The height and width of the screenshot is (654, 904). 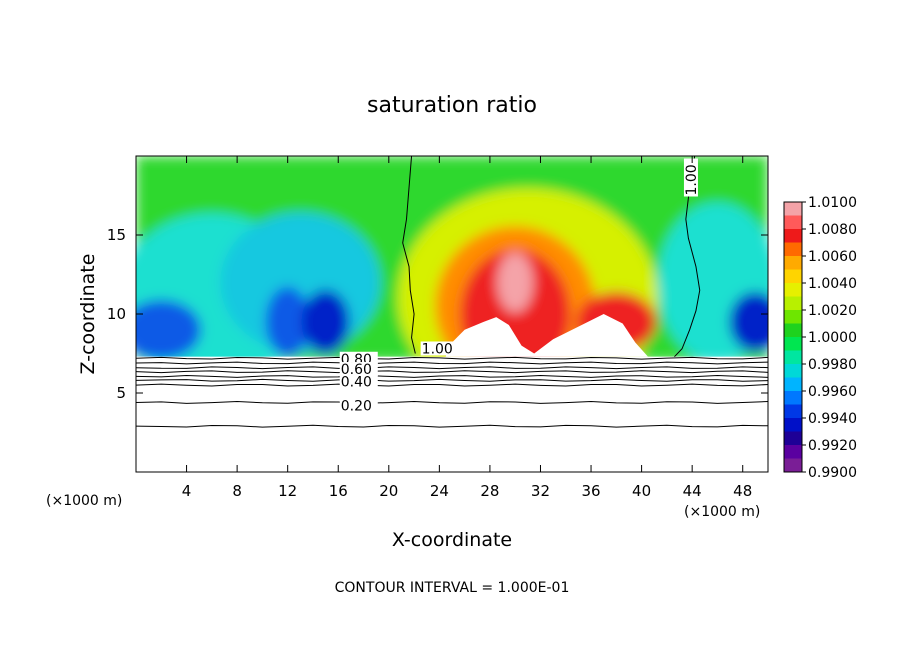 I want to click on x-tick-label: 48, so click(x=742, y=491).